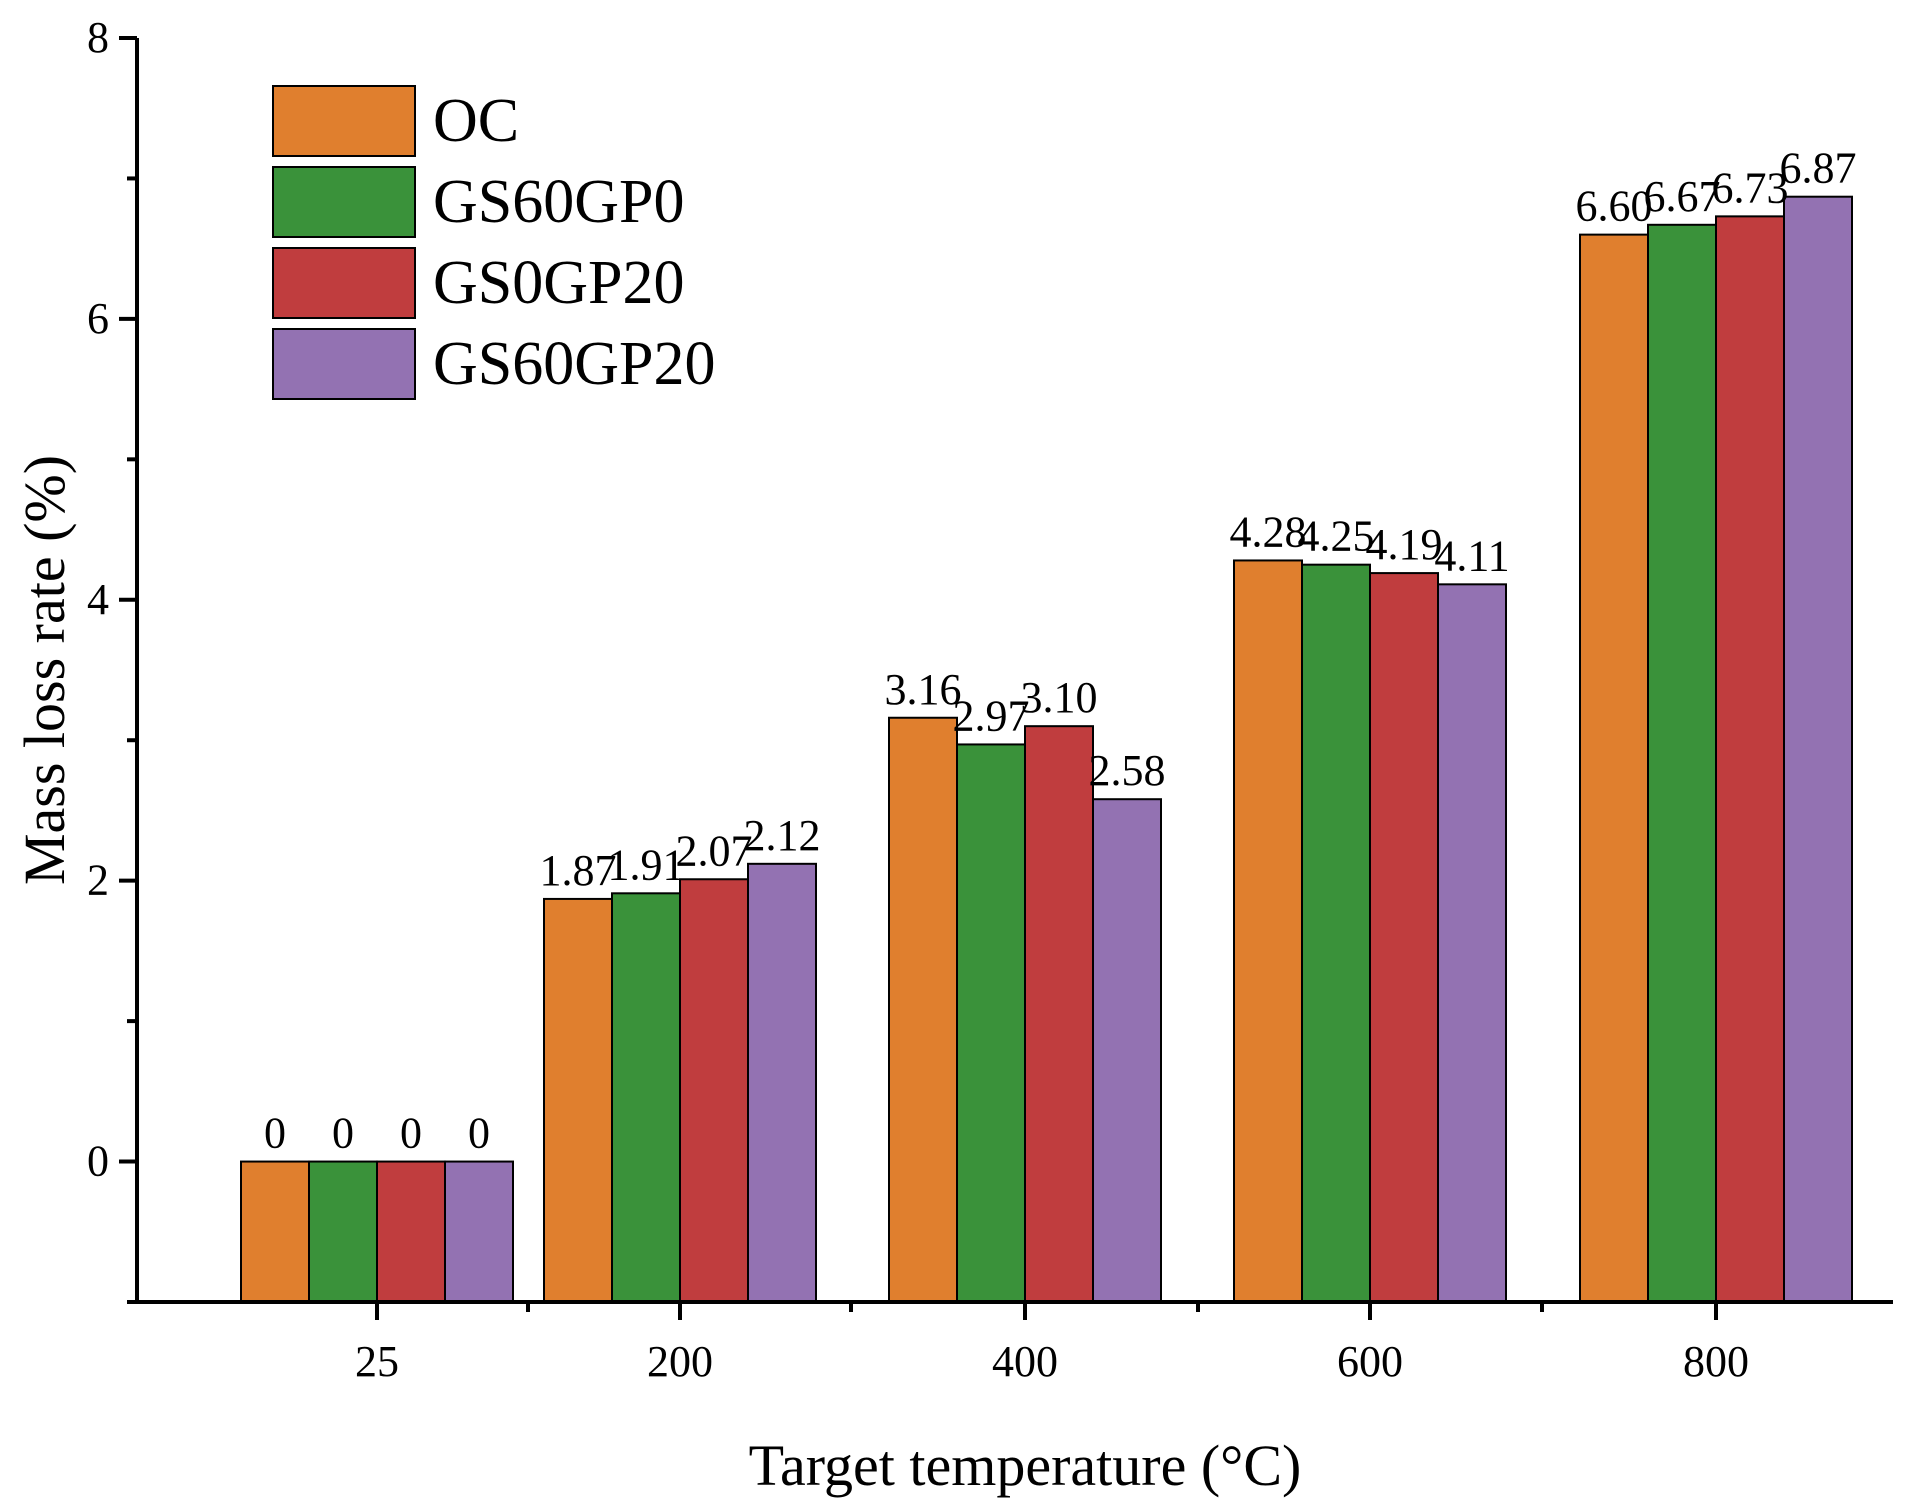 Image resolution: width=1906 pixels, height=1507 pixels. I want to click on x-tick-label-800: 800, so click(1716, 1361).